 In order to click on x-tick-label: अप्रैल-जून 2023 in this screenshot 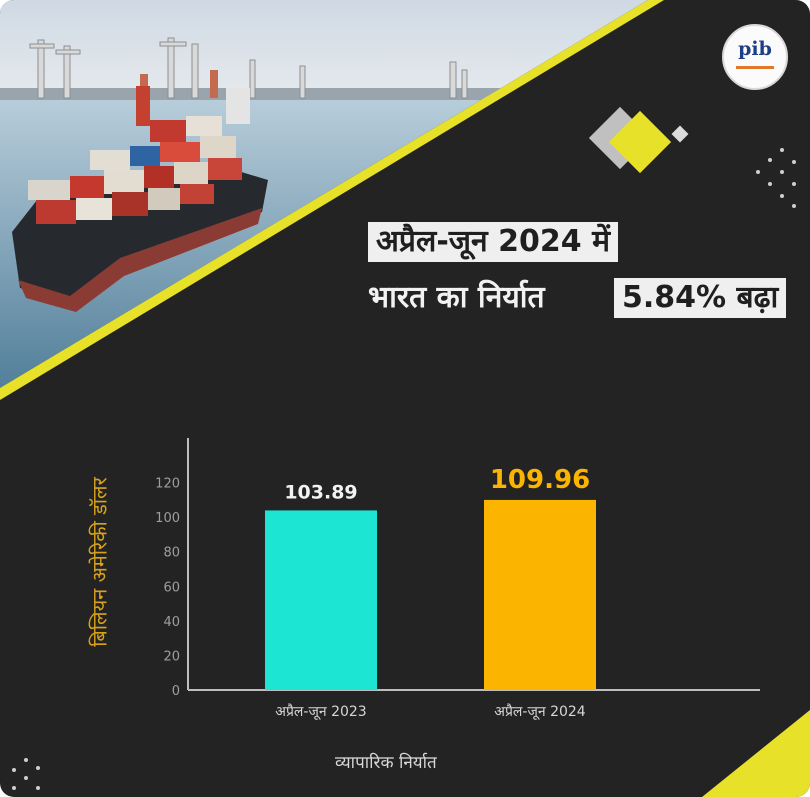, I will do `click(320, 711)`.